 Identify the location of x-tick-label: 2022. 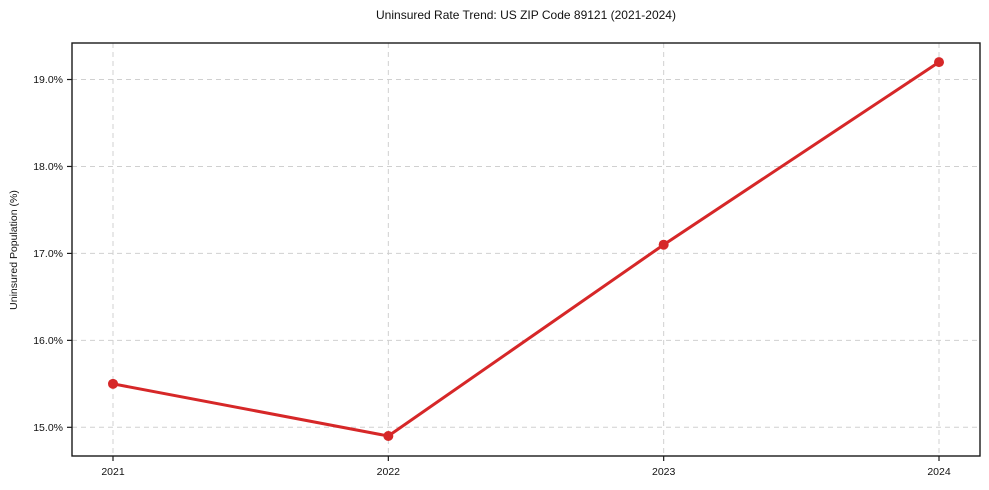
(389, 472).